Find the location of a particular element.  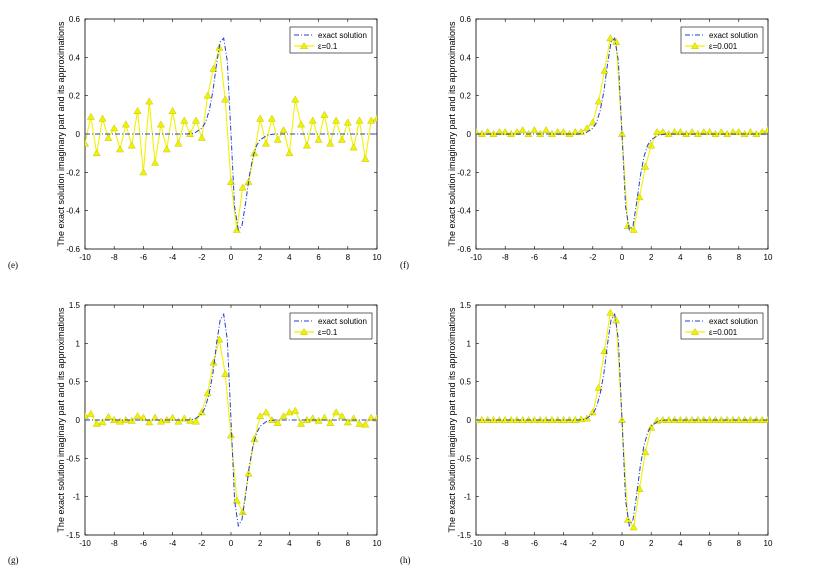

legend: exact solution ε=0.001 is located at coordinates (722, 40).